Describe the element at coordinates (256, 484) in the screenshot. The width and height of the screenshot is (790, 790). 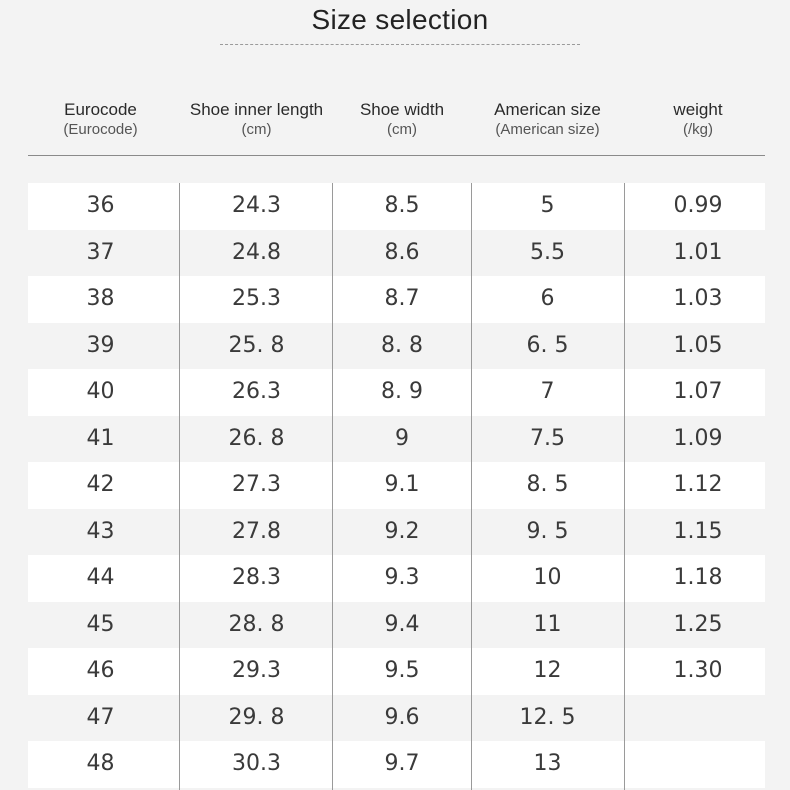
I see `inner-length-cell: 27.3` at that location.